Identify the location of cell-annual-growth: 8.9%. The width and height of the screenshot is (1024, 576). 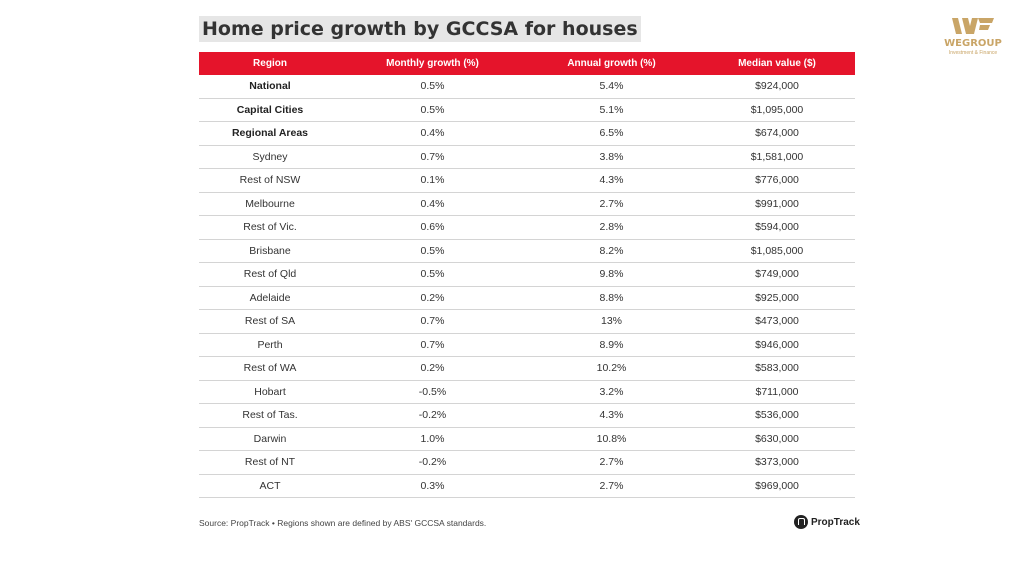
(611, 345).